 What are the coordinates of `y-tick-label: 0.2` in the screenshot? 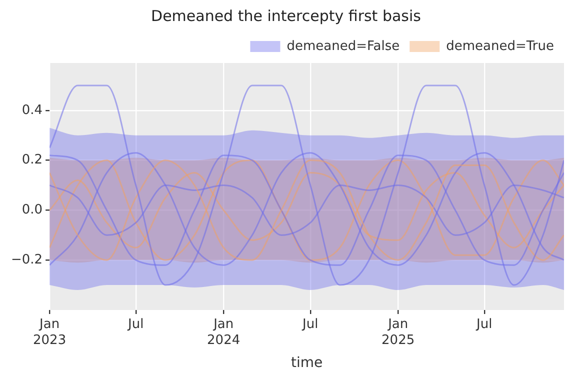 It's located at (32, 160).